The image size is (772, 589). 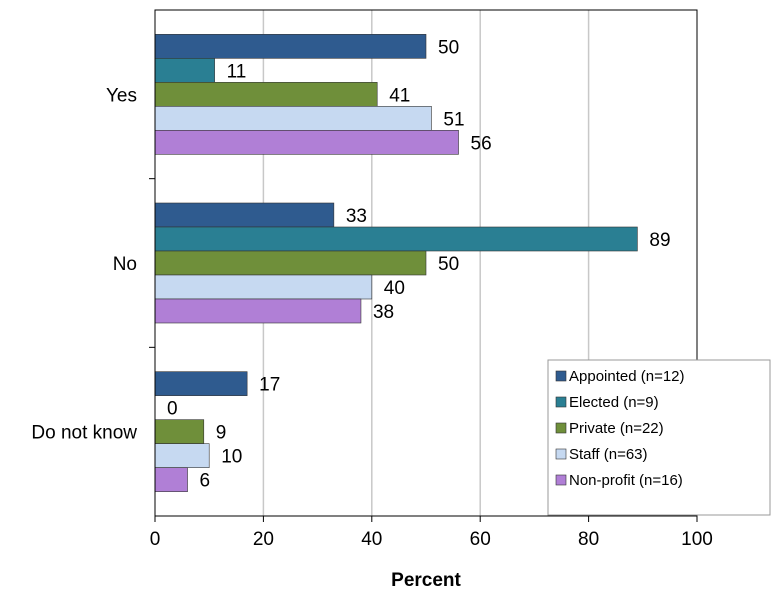 I want to click on legend-label: Appointed (n=12), so click(x=627, y=376).